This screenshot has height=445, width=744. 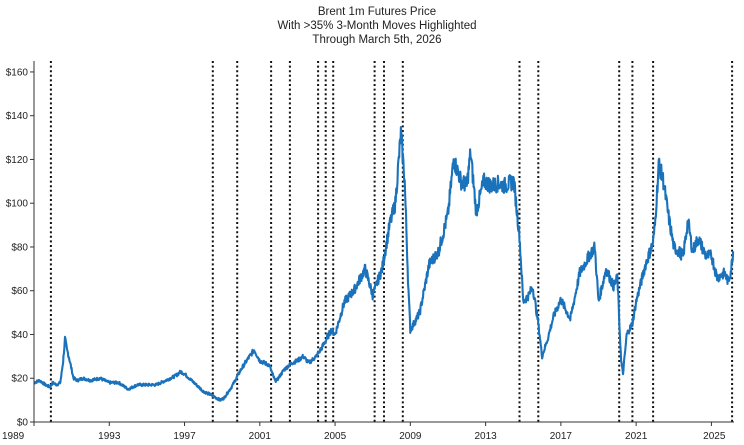 What do you see at coordinates (17, 72) in the screenshot?
I see `y-tick-label: $160` at bounding box center [17, 72].